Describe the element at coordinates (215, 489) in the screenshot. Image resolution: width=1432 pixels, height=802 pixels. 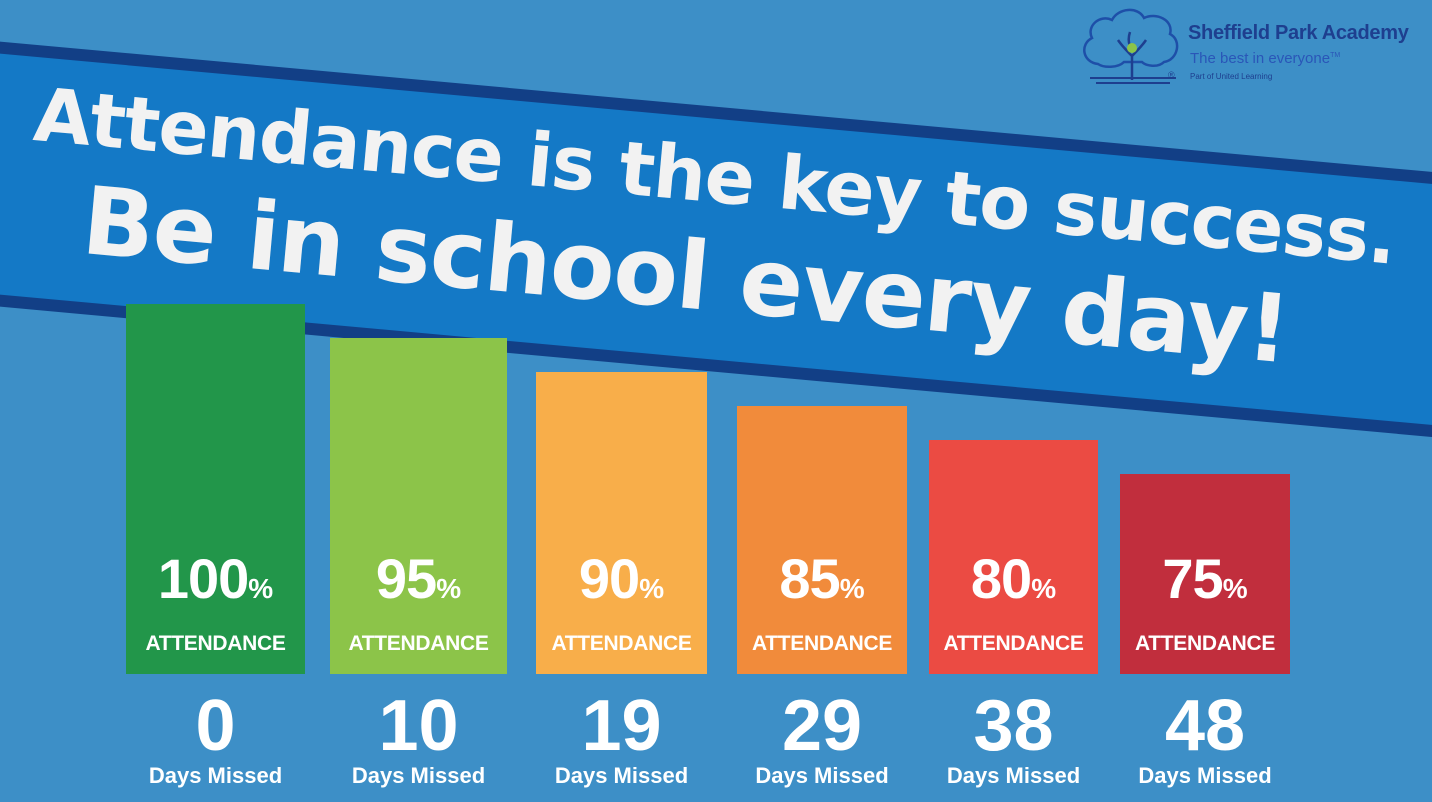
I see `attendance-bar: 100% ATTENDANCE` at that location.